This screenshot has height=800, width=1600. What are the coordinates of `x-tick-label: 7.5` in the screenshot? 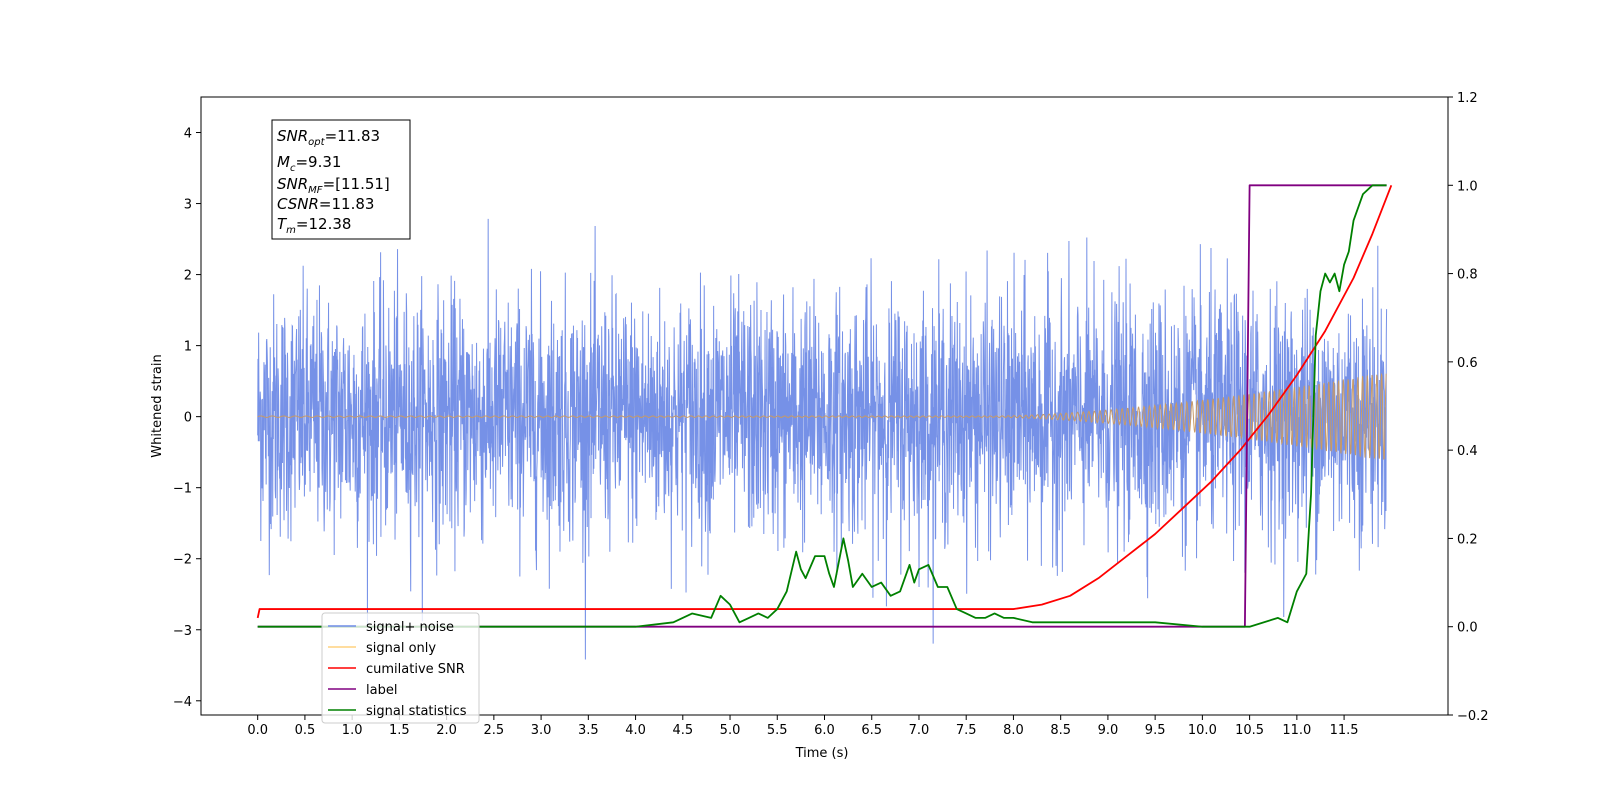 It's located at (966, 730).